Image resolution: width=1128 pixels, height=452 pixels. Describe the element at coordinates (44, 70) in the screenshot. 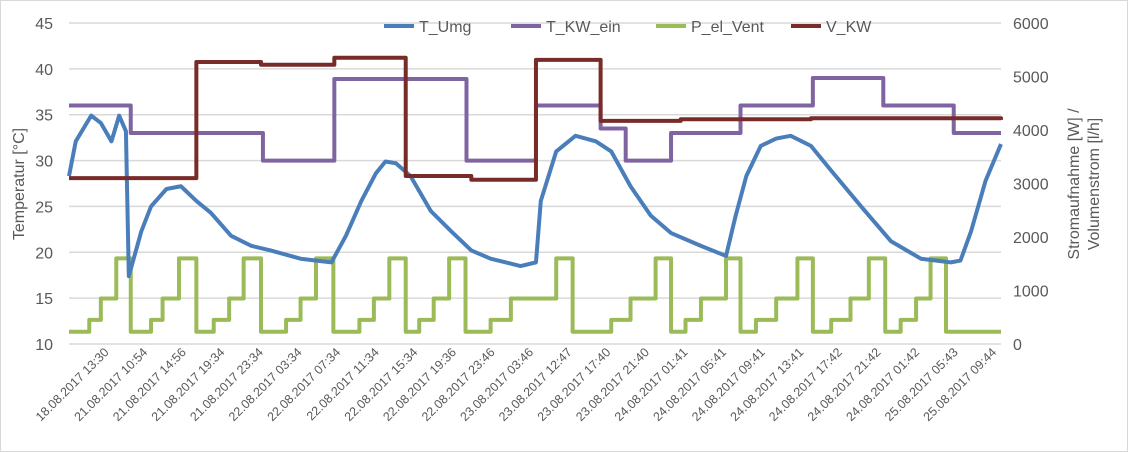

I see `left-tick-label: 40` at that location.